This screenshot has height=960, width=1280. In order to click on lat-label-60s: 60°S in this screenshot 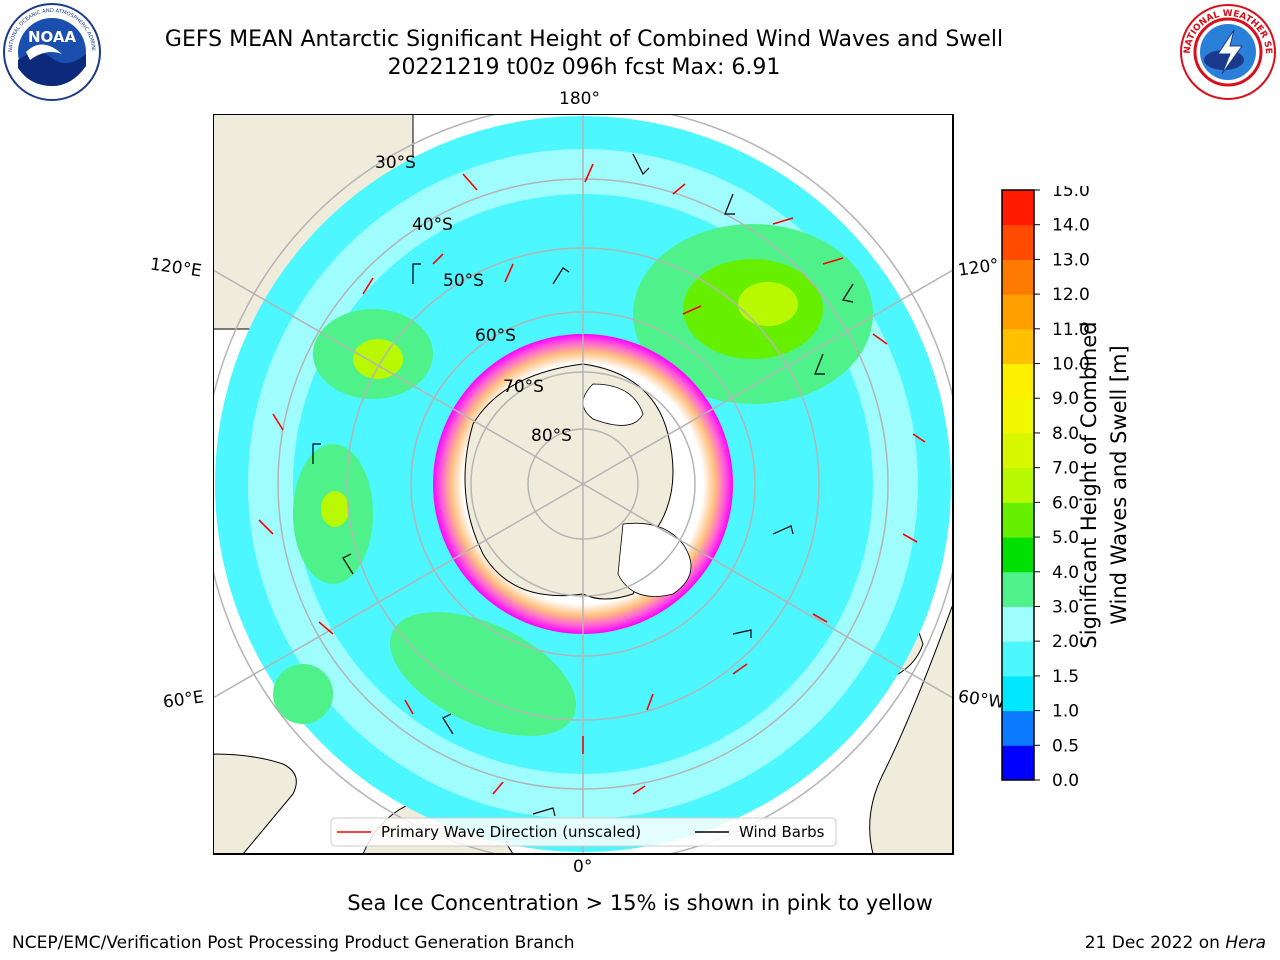, I will do `click(495, 336)`.